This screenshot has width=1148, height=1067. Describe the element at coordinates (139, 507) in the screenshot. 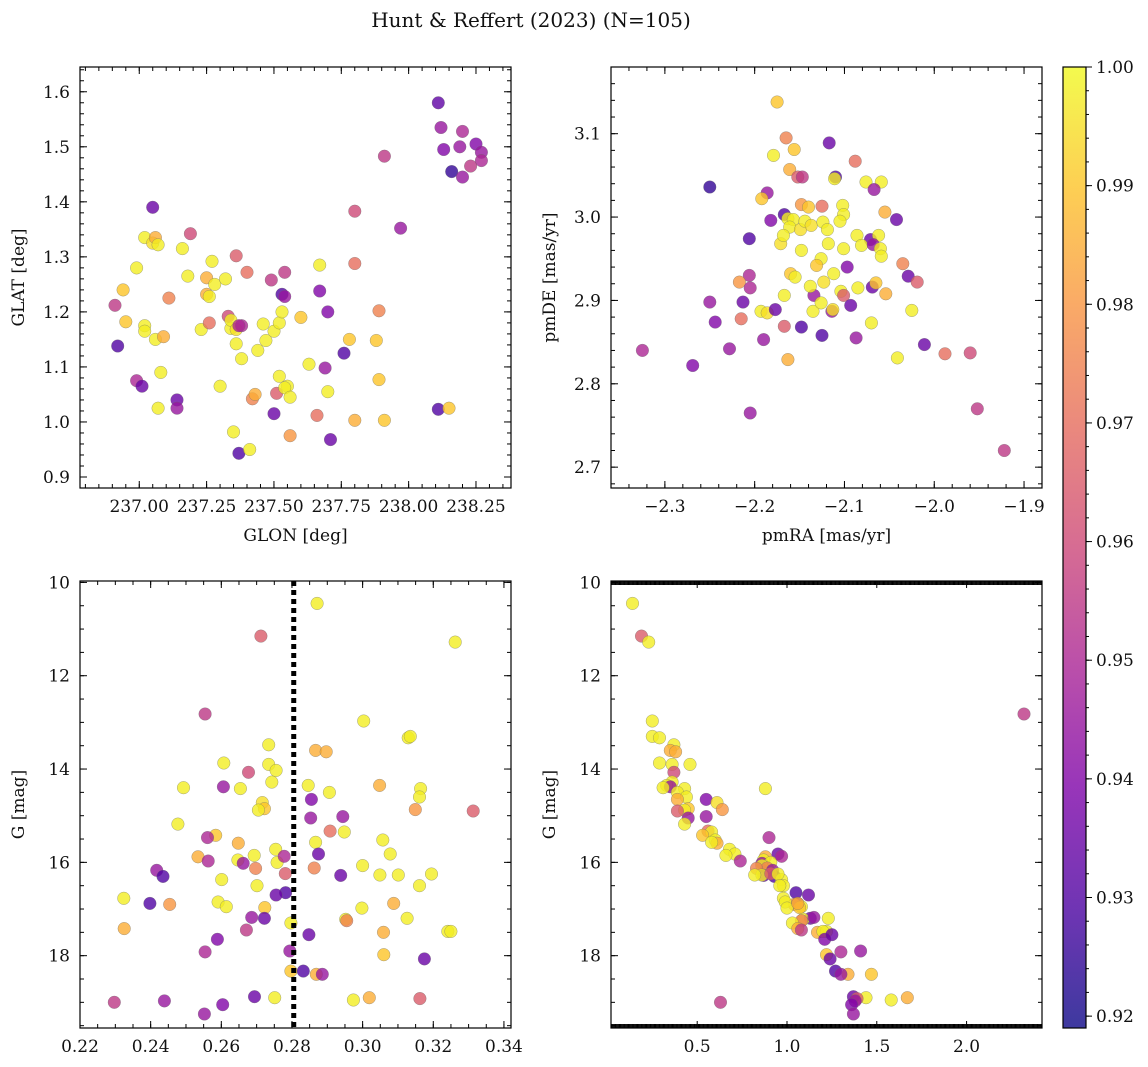

I see `x-tick-label: 237.00` at that location.